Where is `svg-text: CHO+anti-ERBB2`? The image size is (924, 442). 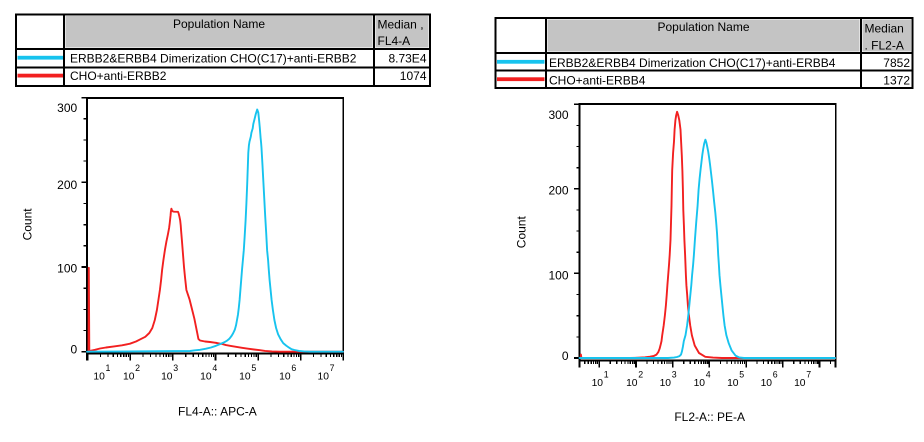
svg-text: CHO+anti-ERBB2 is located at coordinates (118, 76).